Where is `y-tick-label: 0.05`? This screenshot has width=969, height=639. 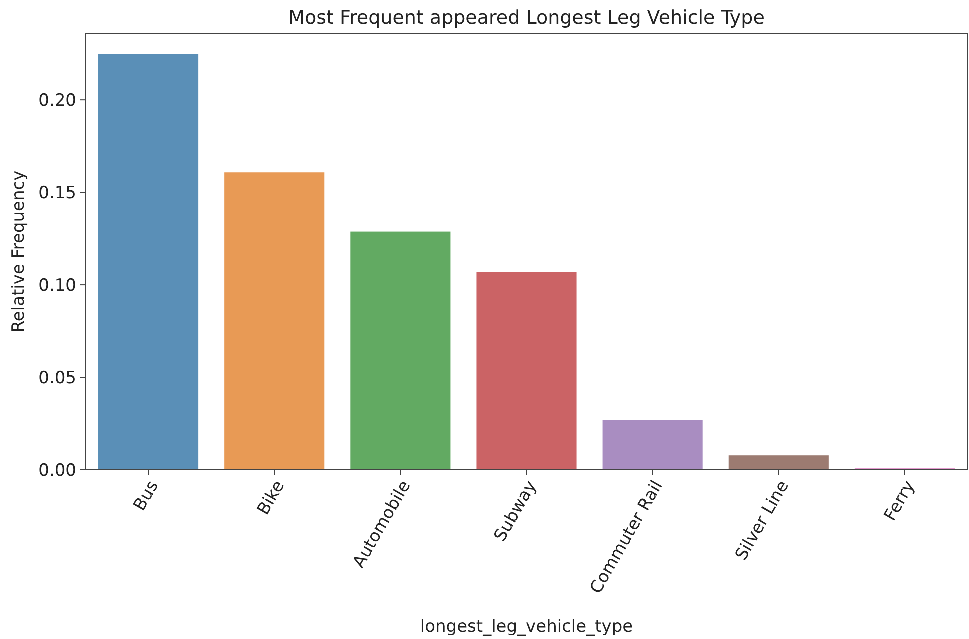 y-tick-label: 0.05 is located at coordinates (57, 378).